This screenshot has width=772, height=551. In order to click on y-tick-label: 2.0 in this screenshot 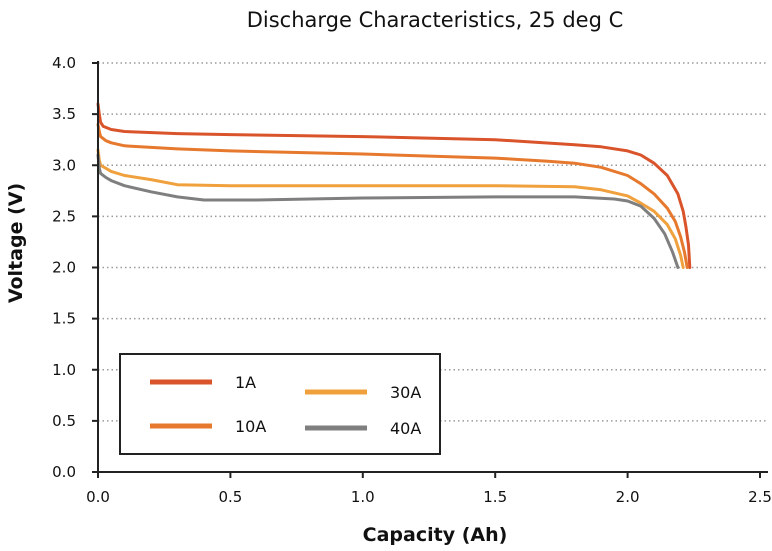, I will do `click(64, 268)`.